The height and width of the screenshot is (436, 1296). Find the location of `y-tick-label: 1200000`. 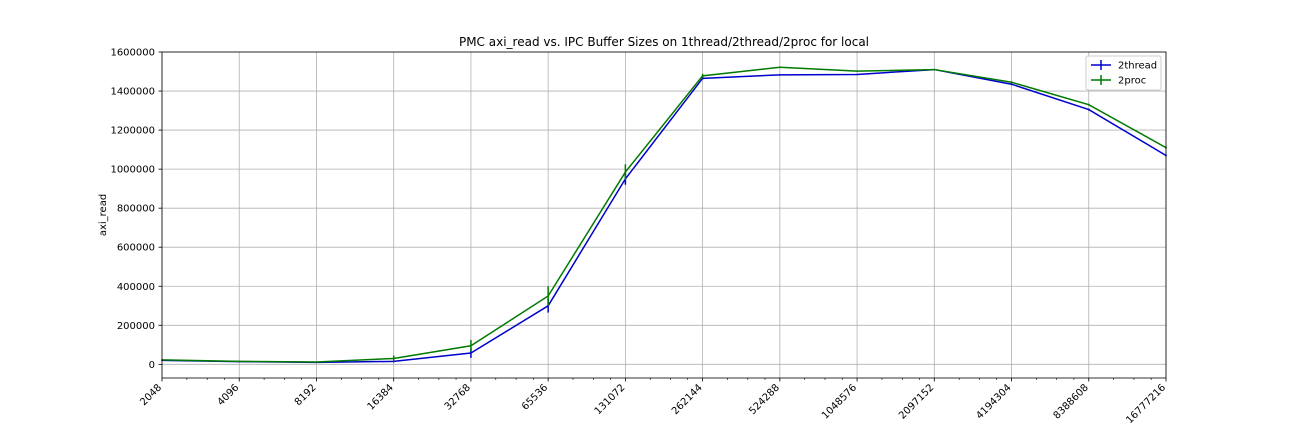

y-tick-label: 1200000 is located at coordinates (132, 131).